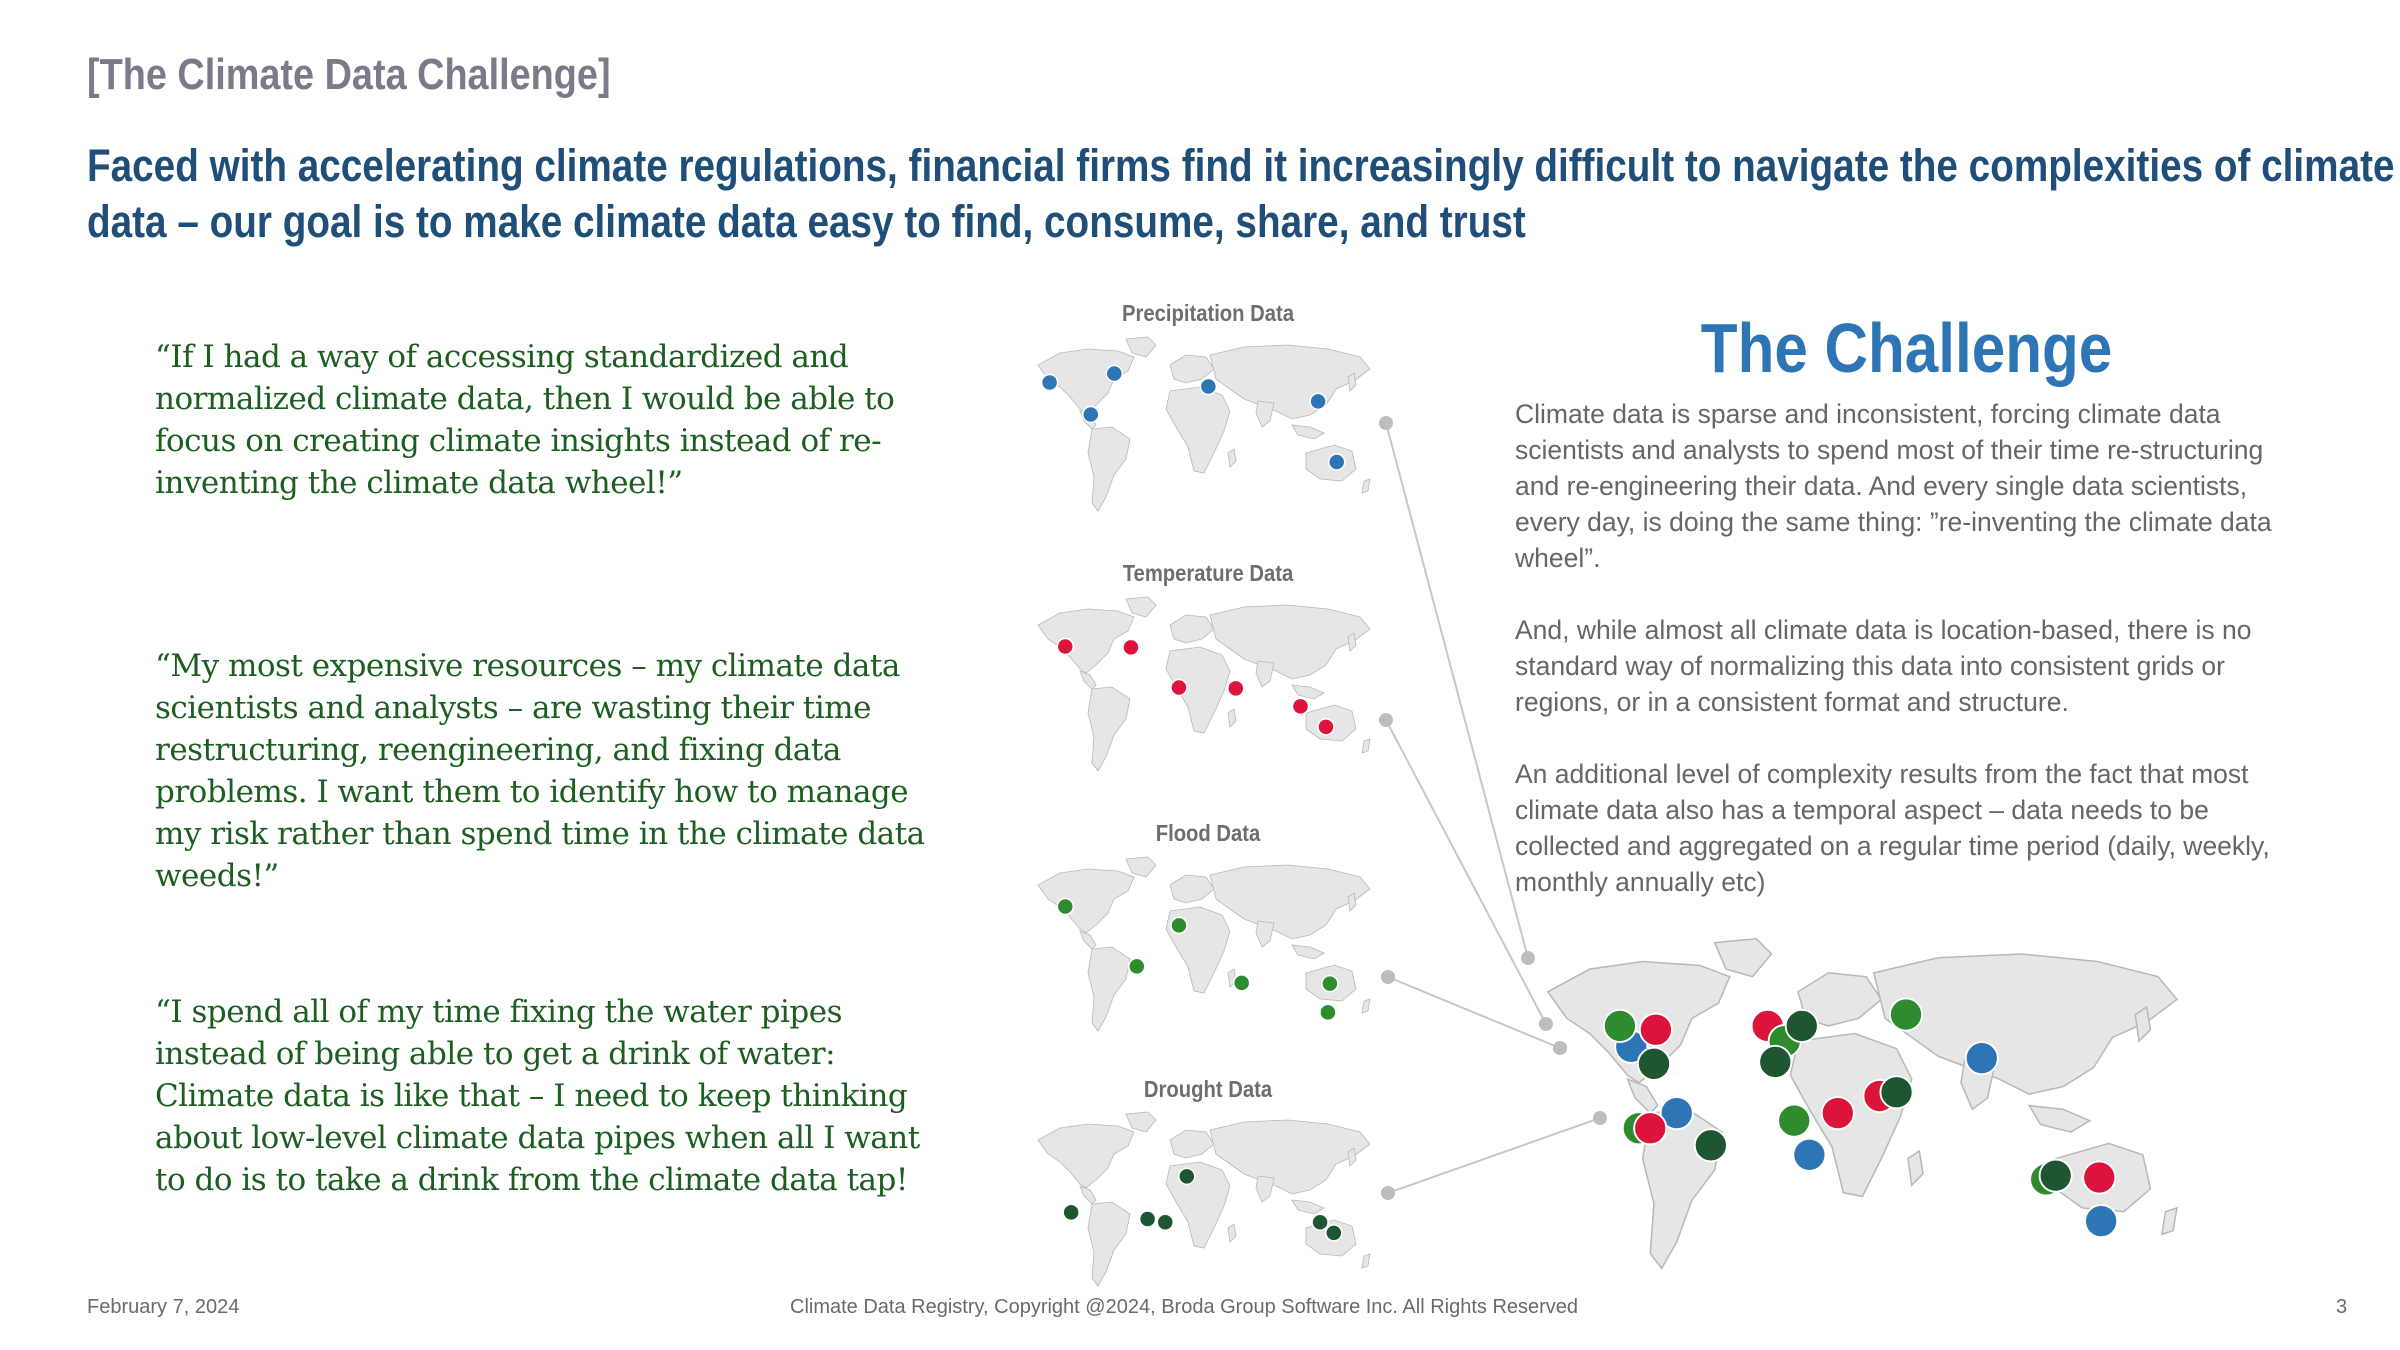 The width and height of the screenshot is (2400, 1350). I want to click on map-title-temperature: Temperature Data, so click(1208, 573).